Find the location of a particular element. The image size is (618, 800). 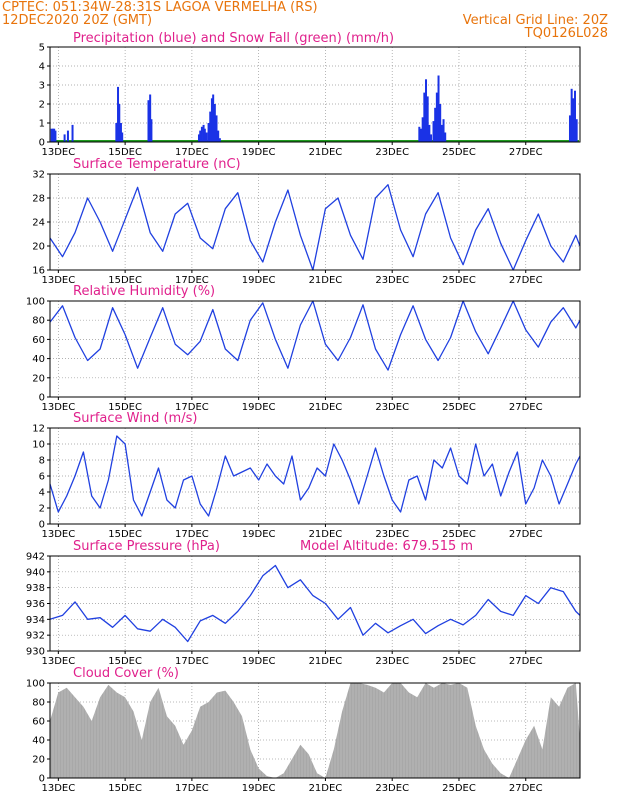

y-tick-label: 10 is located at coordinates (38, 445).